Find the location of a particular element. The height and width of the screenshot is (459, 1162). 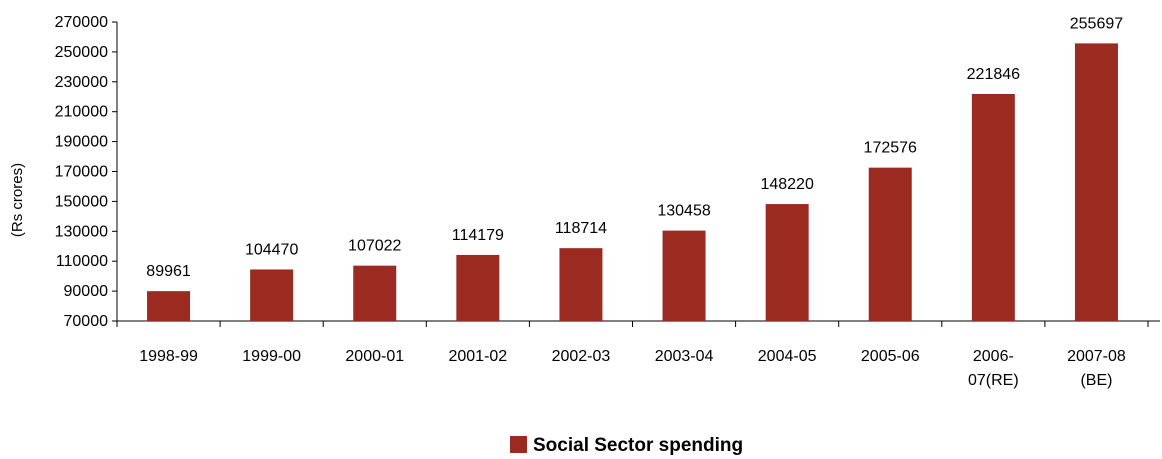

data-label: 148220 is located at coordinates (786, 184).